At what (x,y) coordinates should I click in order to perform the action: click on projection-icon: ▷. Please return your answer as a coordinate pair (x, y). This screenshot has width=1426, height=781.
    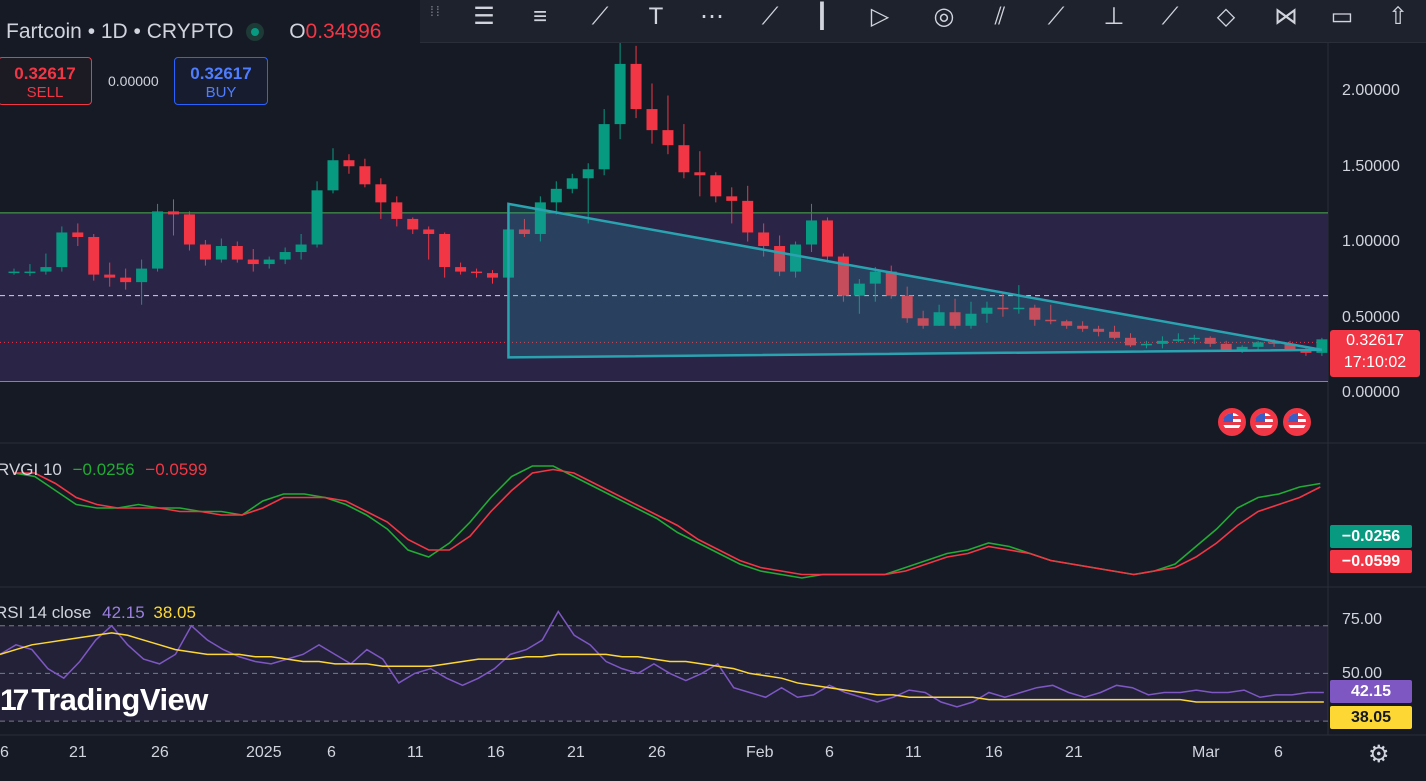
    Looking at the image, I should click on (880, 16).